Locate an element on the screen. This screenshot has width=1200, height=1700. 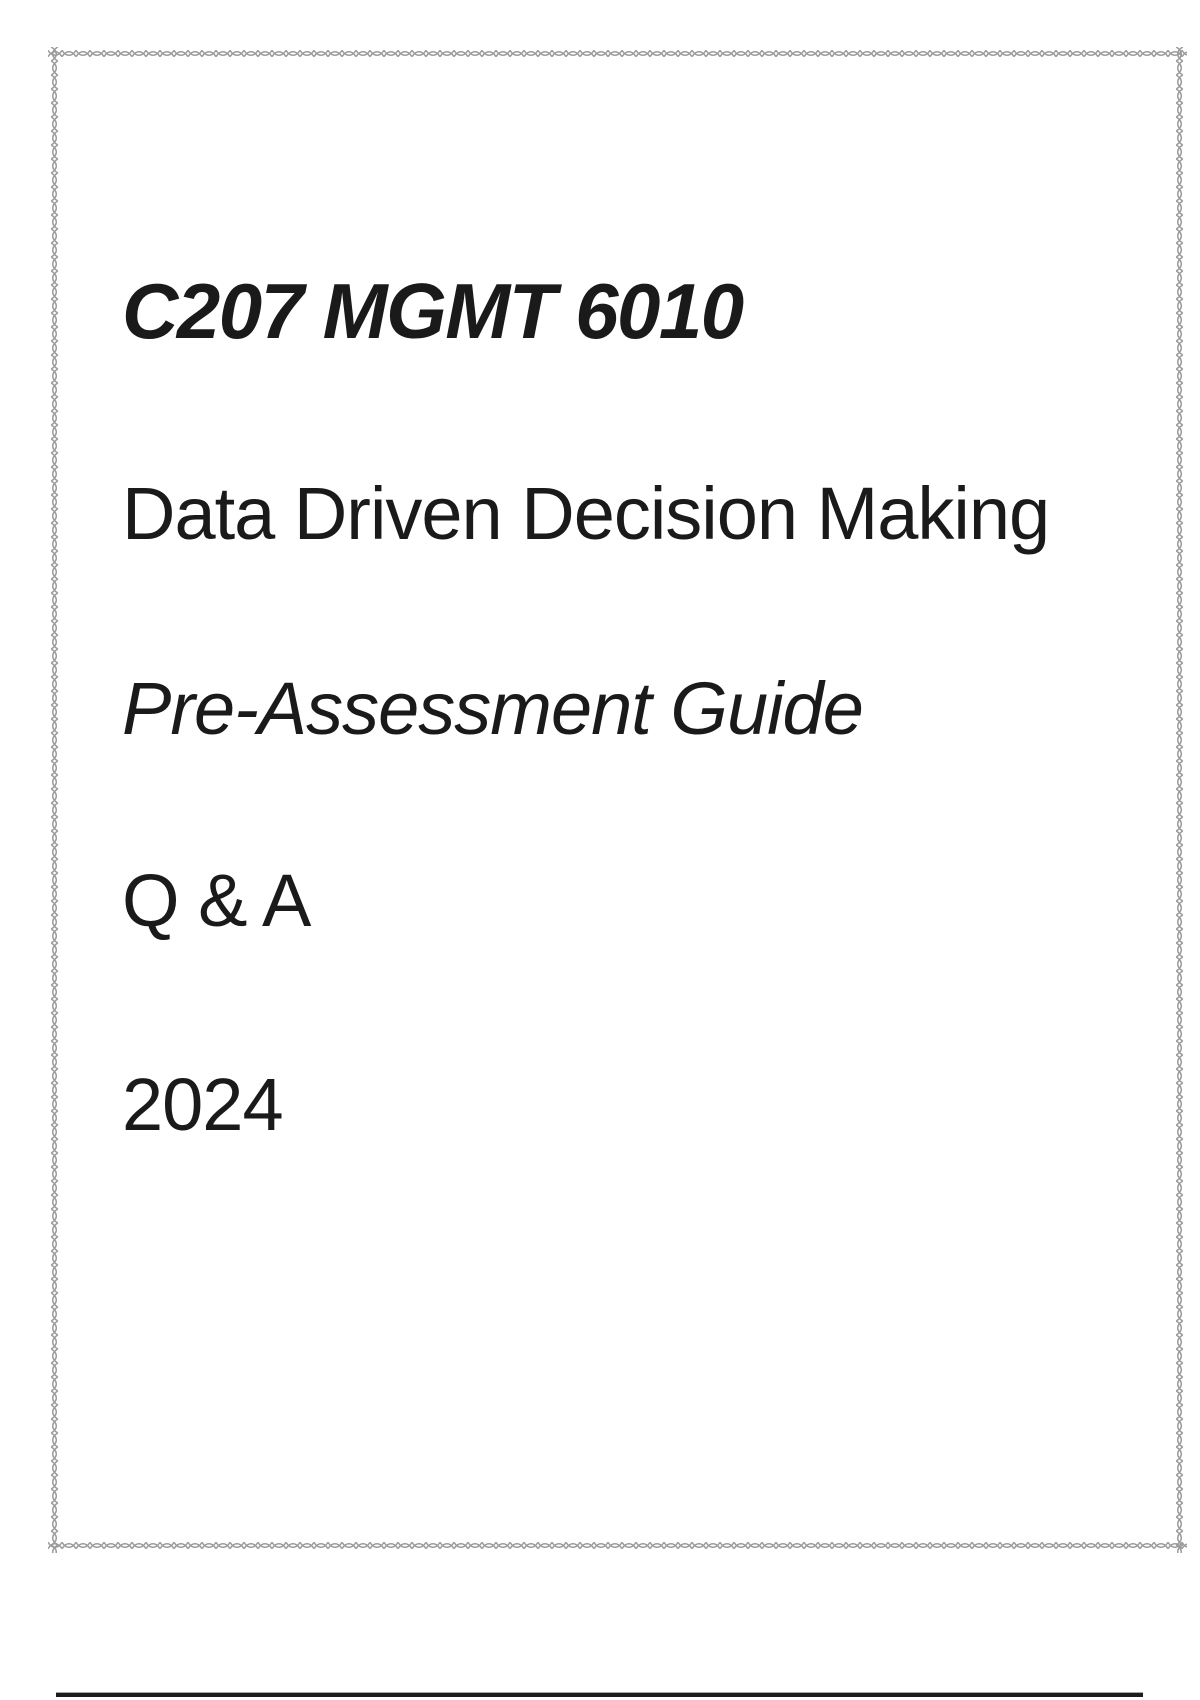
zigzag-border-top is located at coordinates (617, 54).